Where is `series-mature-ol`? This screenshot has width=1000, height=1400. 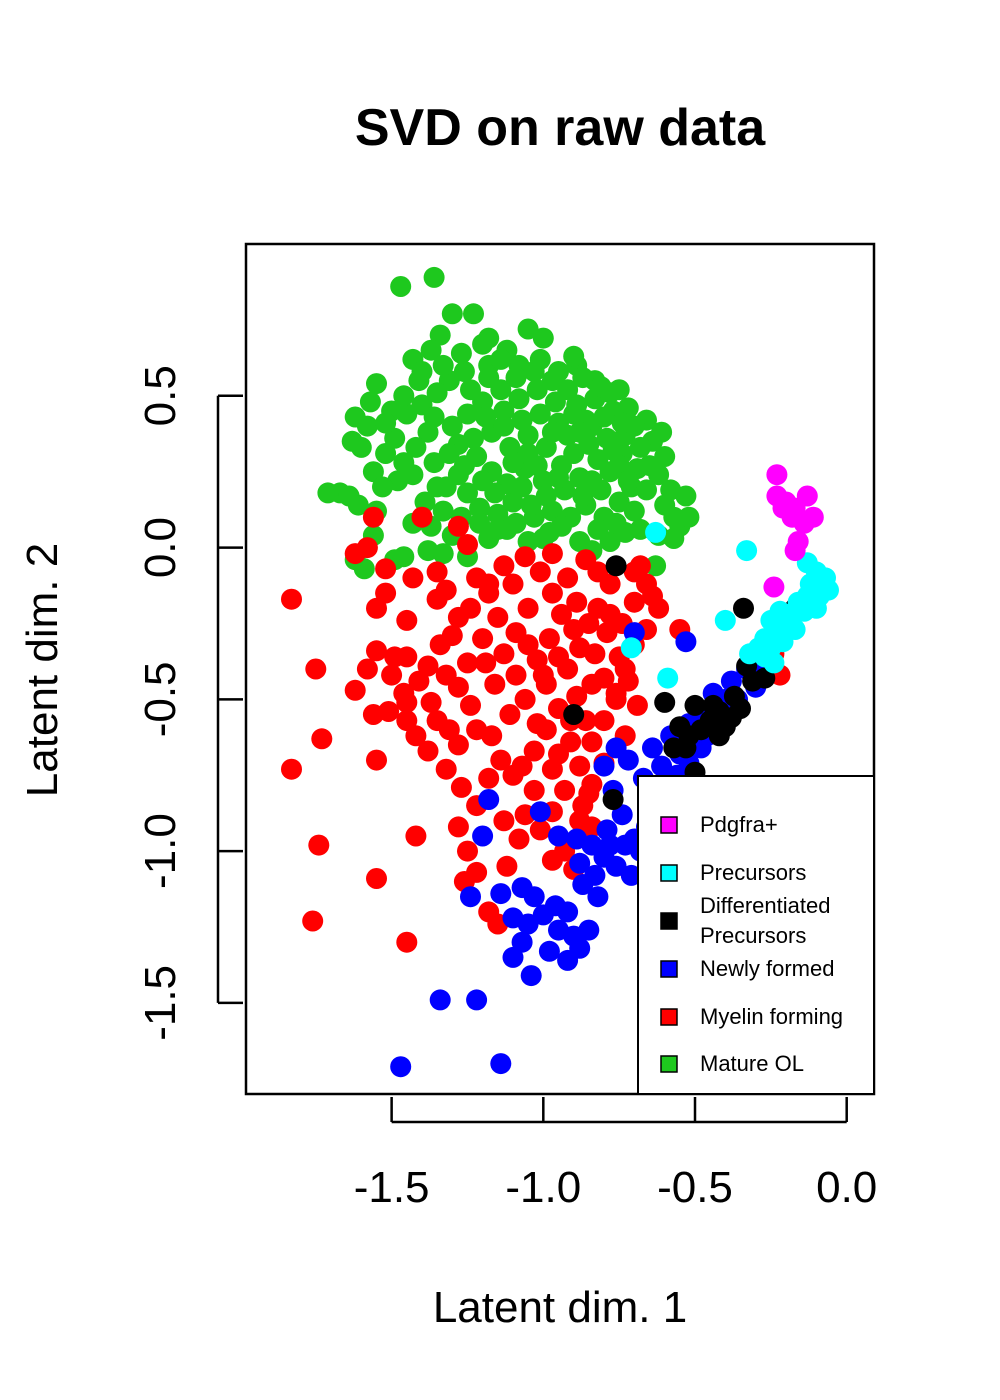
series-mature-ol is located at coordinates (508, 423).